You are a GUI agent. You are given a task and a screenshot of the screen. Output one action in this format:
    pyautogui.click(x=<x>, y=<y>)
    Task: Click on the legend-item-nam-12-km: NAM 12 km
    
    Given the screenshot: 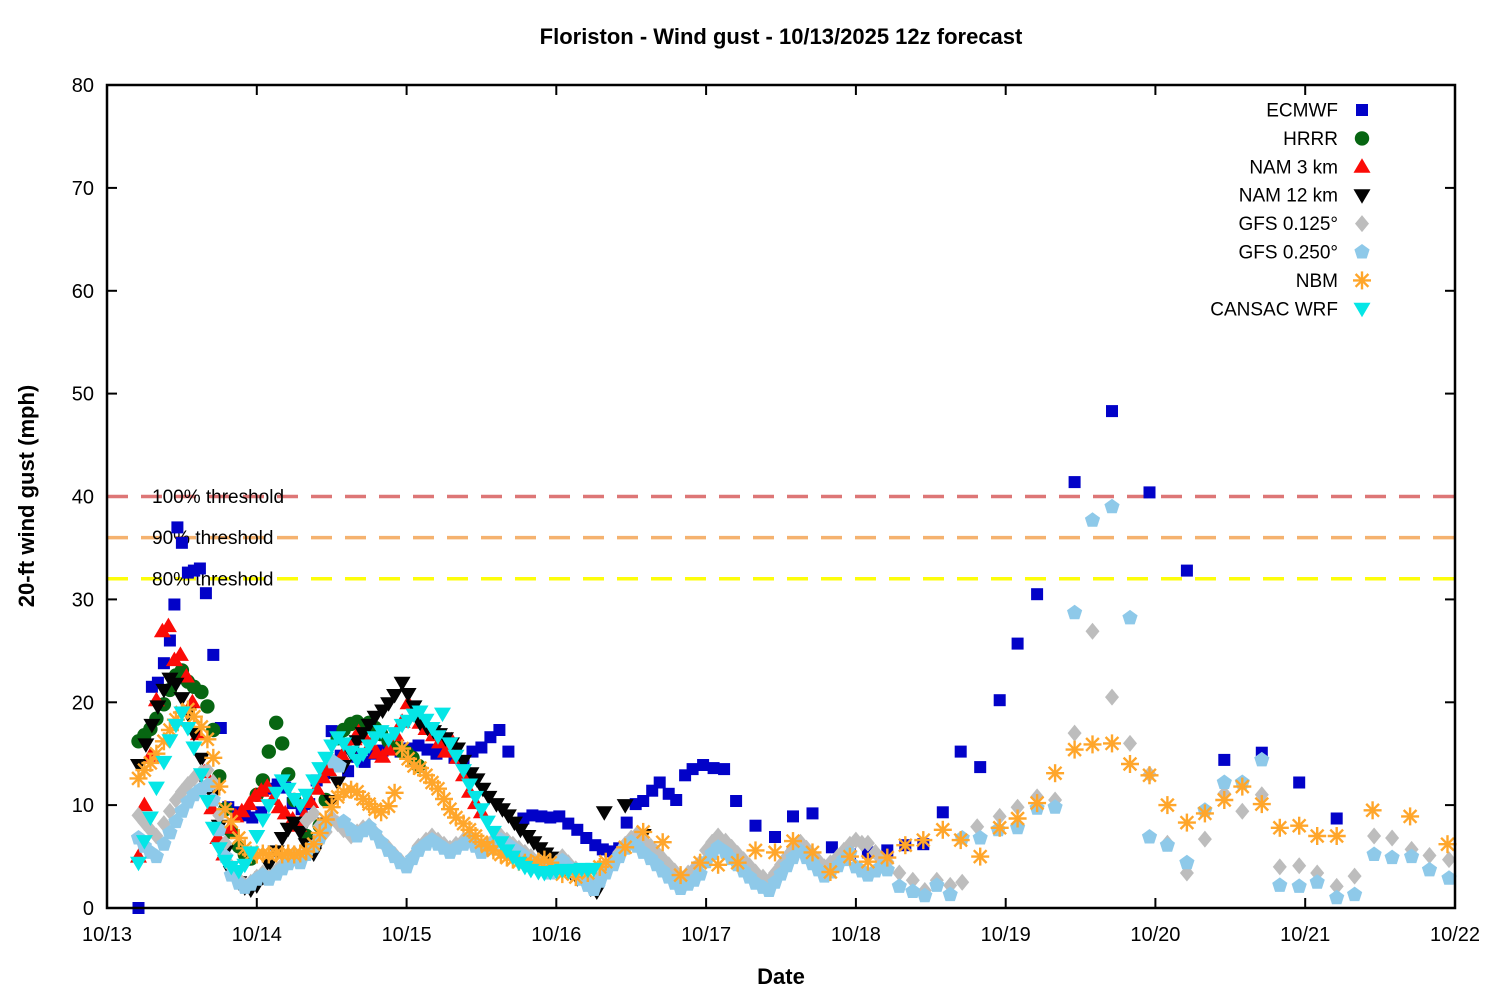 What is the action you would take?
    pyautogui.click(x=1305, y=196)
    